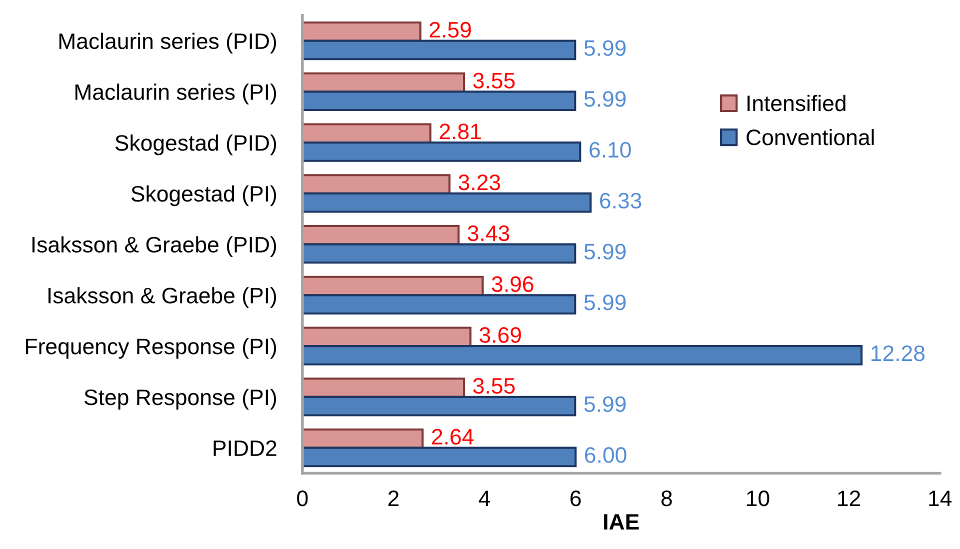  What do you see at coordinates (489, 233) in the screenshot?
I see `data-label: 3.43` at bounding box center [489, 233].